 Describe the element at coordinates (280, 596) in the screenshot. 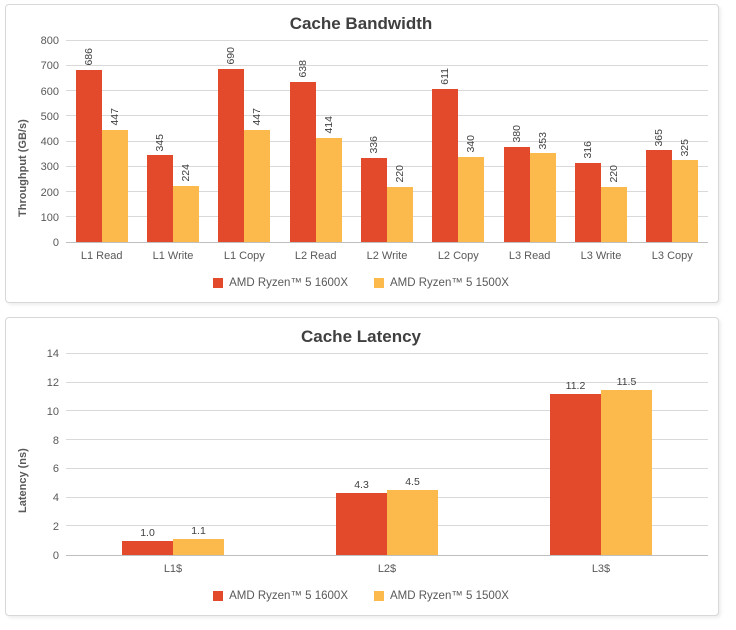

I see `legend-item: AMD Ryzen™ 5 1600X` at that location.